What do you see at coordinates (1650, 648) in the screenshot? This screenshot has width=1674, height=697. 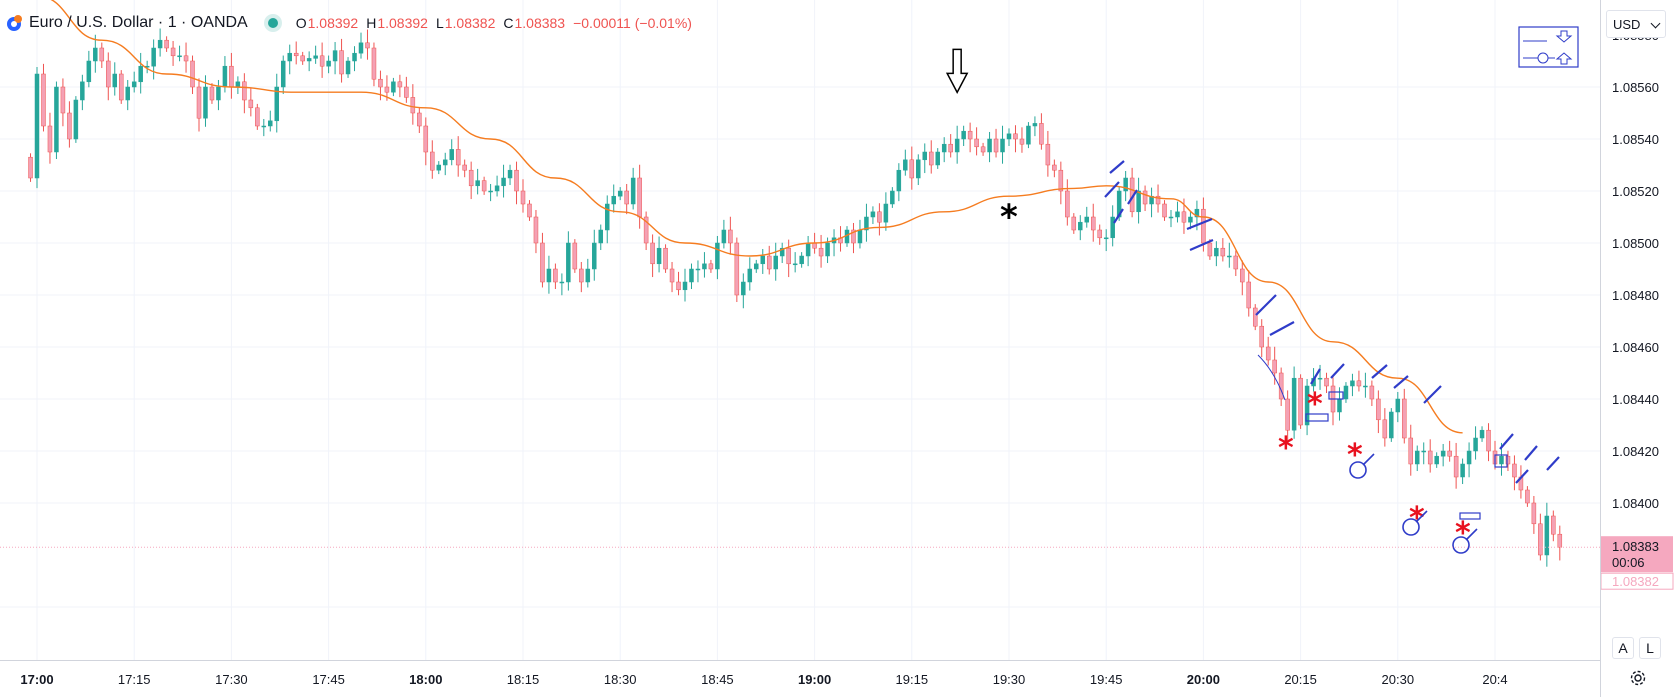 I see `log-scale-button: L` at bounding box center [1650, 648].